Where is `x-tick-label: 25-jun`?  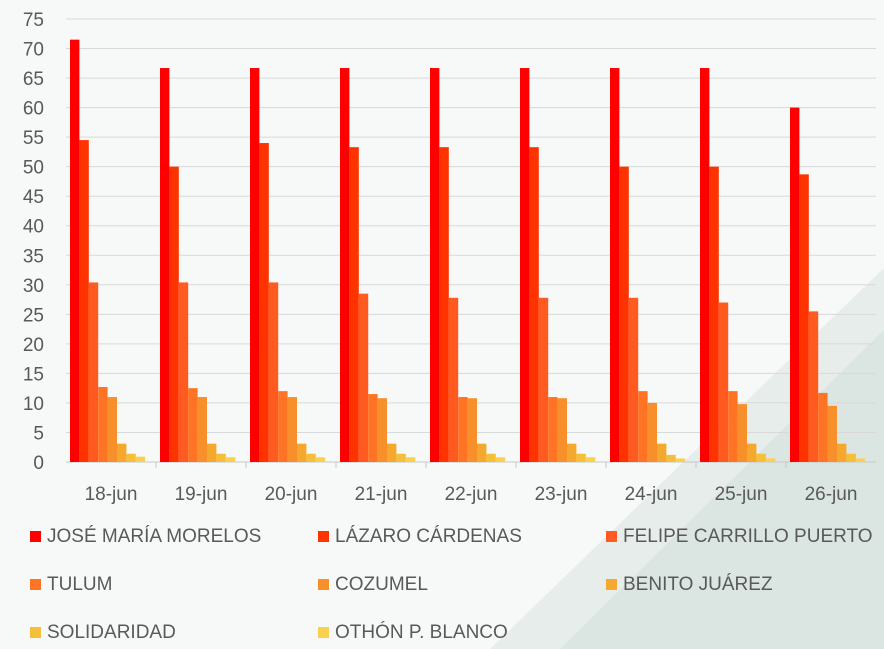 x-tick-label: 25-jun is located at coordinates (741, 494).